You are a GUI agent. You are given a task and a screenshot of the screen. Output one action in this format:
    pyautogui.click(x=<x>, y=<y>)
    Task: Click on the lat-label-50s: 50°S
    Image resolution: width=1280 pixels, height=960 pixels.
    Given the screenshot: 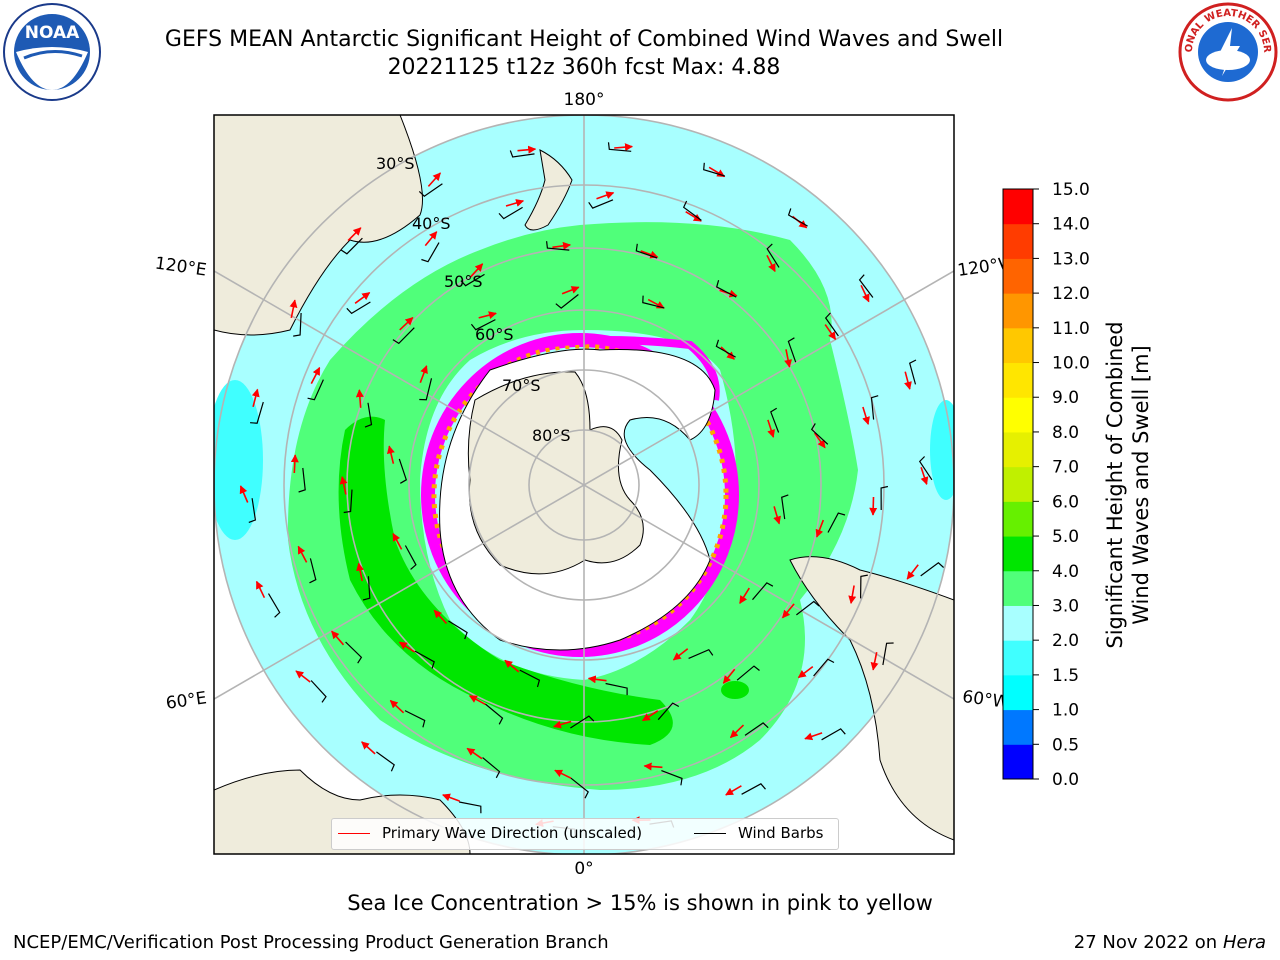 What is the action you would take?
    pyautogui.click(x=463, y=281)
    